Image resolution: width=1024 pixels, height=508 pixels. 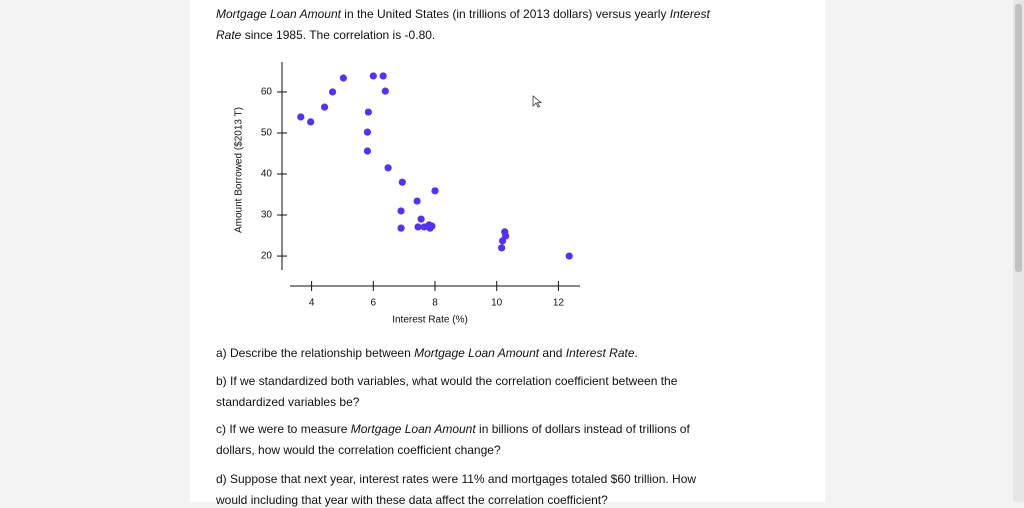 I want to click on text: since 1985. The correlation is -0.80., so click(x=338, y=35).